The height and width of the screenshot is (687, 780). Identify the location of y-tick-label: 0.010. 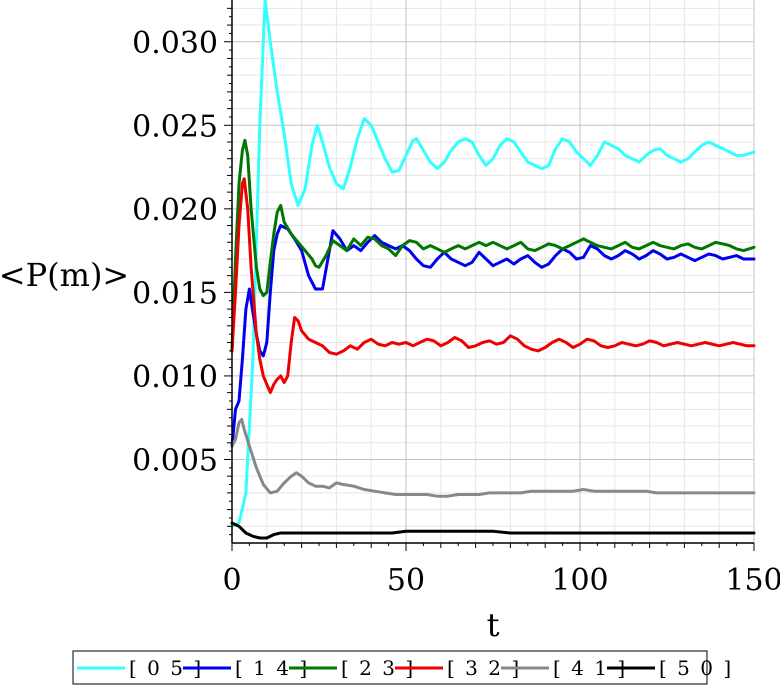
(175, 377).